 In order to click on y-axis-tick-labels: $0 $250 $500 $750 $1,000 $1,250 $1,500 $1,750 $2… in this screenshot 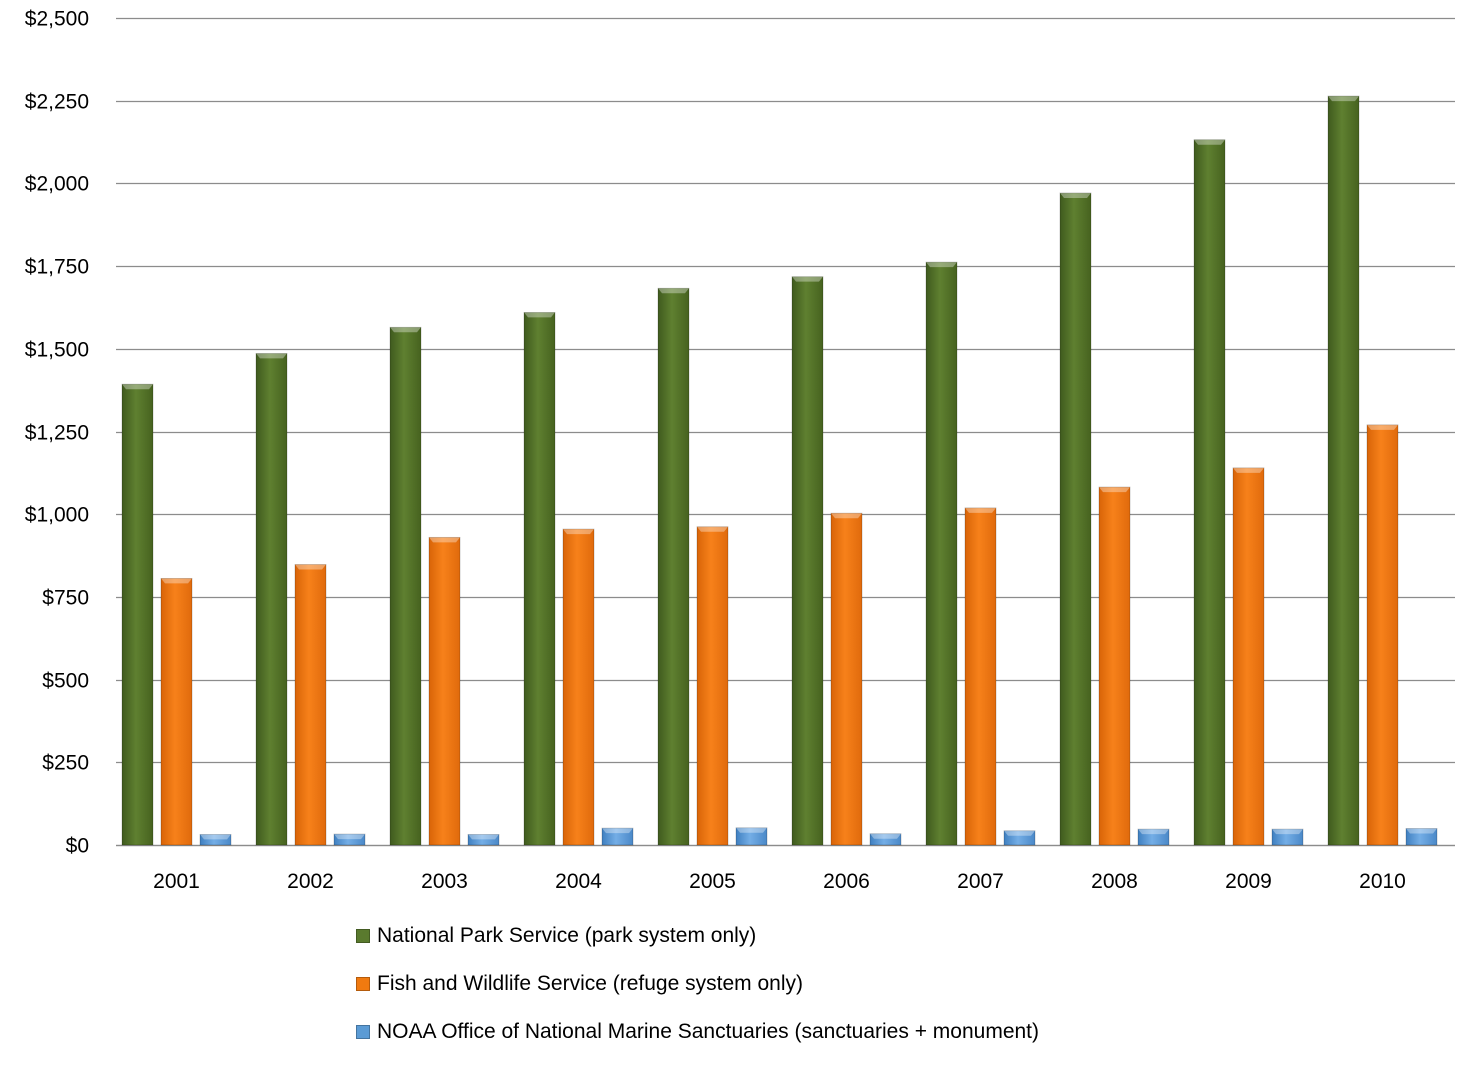, I will do `click(57, 433)`.